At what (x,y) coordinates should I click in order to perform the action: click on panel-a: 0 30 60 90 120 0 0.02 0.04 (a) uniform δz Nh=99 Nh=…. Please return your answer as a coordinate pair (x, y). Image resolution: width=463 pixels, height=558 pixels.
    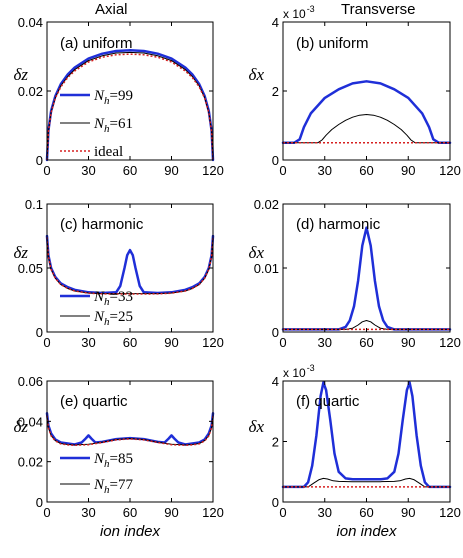
    Looking at the image, I should click on (118, 96).